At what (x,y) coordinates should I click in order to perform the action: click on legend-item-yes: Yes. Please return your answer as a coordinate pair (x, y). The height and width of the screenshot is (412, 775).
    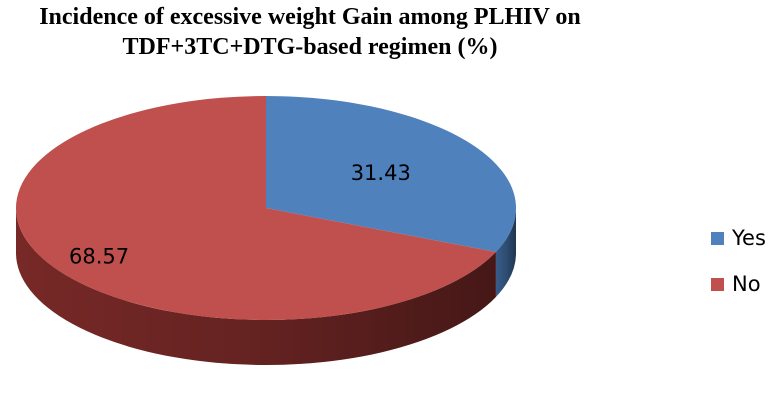
    Looking at the image, I should click on (738, 238).